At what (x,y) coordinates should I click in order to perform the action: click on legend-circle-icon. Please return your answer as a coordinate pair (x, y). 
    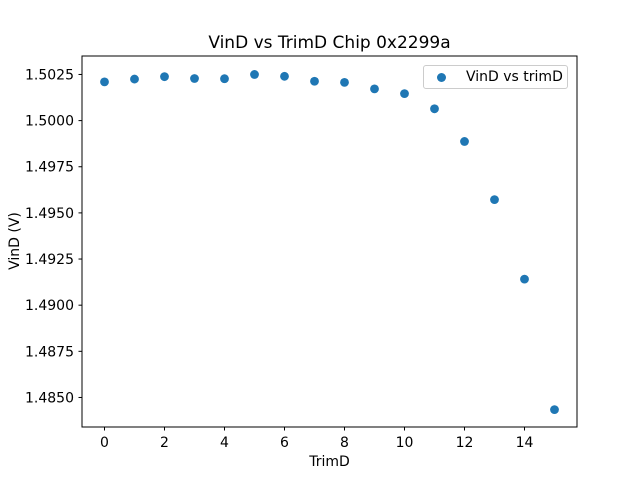
    Looking at the image, I should click on (441, 77).